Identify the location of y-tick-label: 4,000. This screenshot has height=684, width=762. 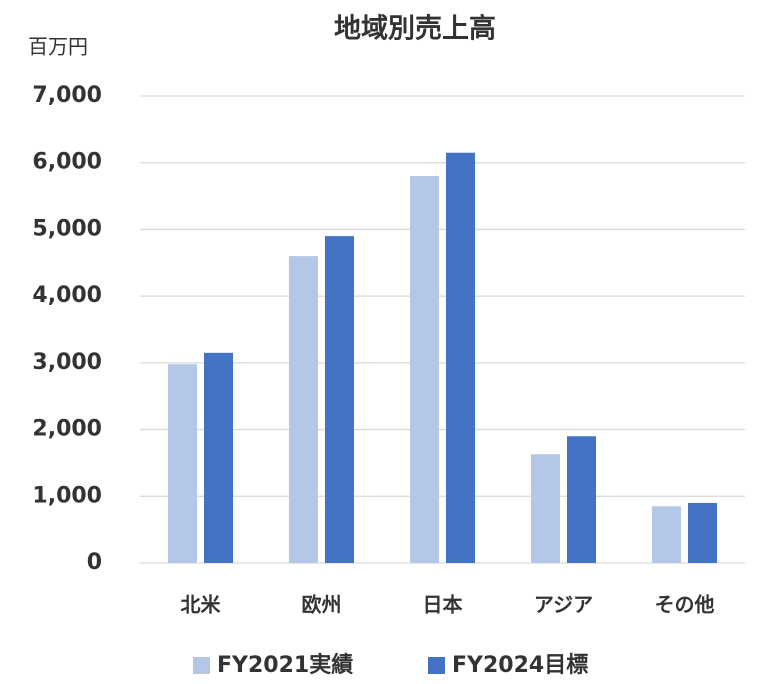
(67, 295).